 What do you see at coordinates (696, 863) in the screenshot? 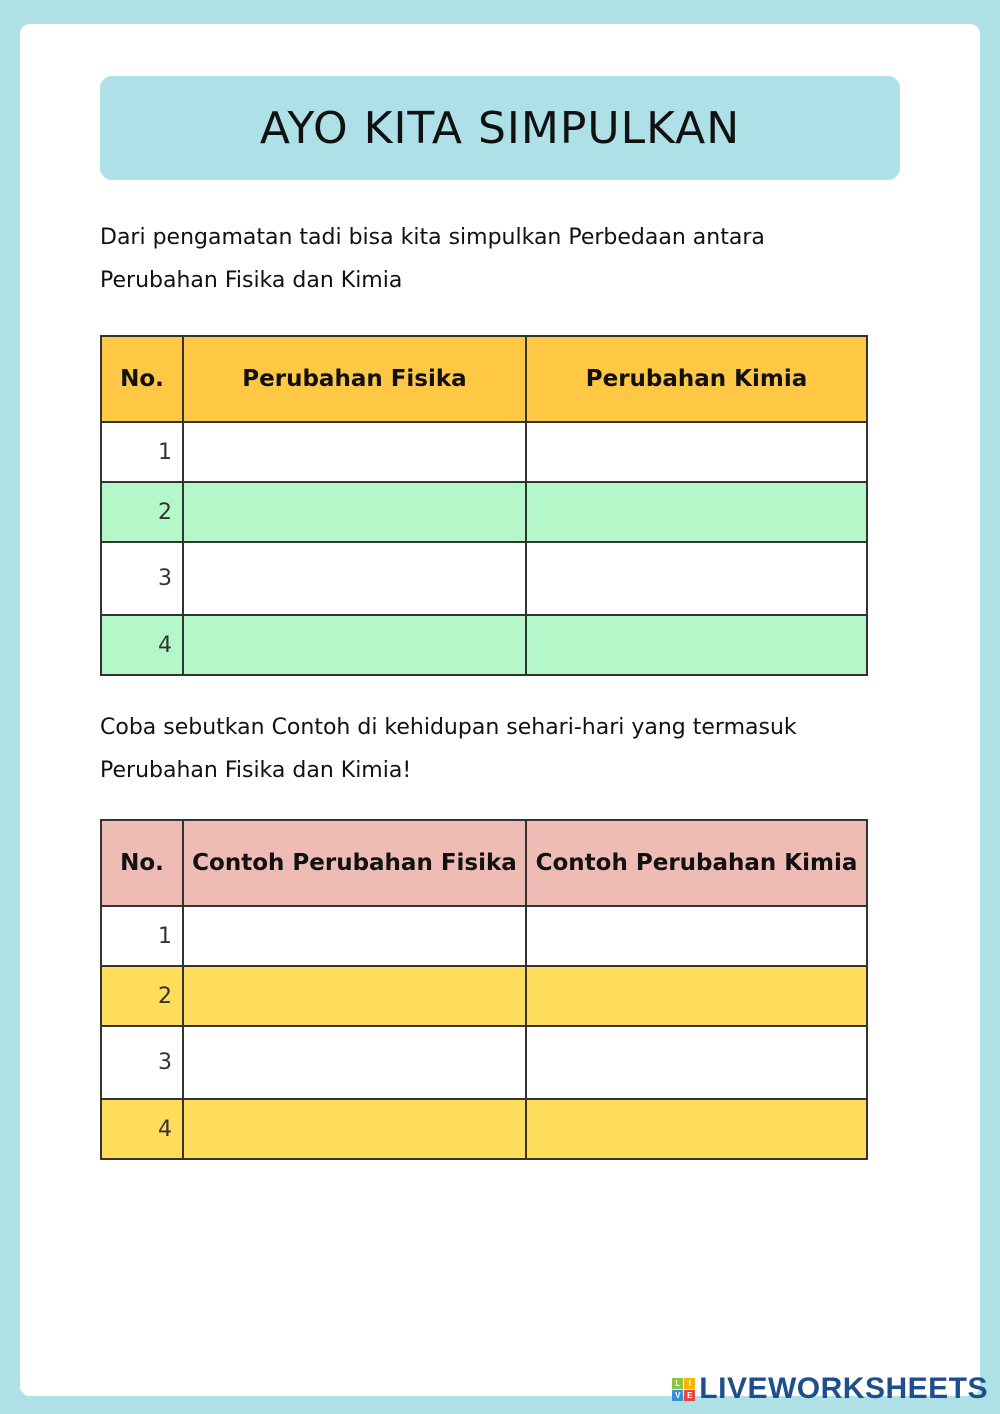
I see `header-chemical-examples: Contoh Perubahan Kimia` at bounding box center [696, 863].